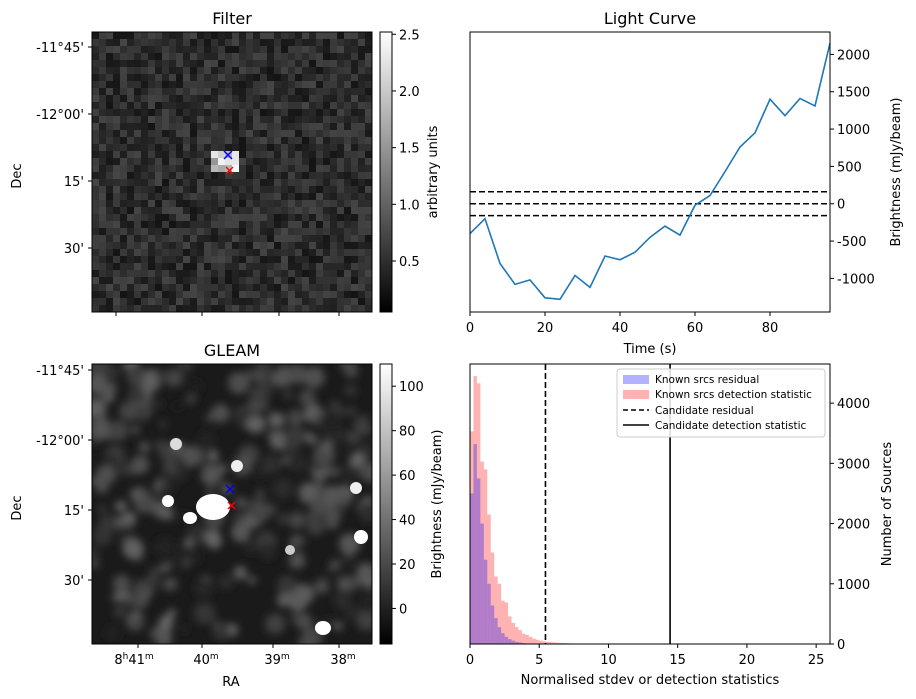 This screenshot has height=699, width=916. What do you see at coordinates (510, 630) in the screenshot?
I see `detection-bar` at bounding box center [510, 630].